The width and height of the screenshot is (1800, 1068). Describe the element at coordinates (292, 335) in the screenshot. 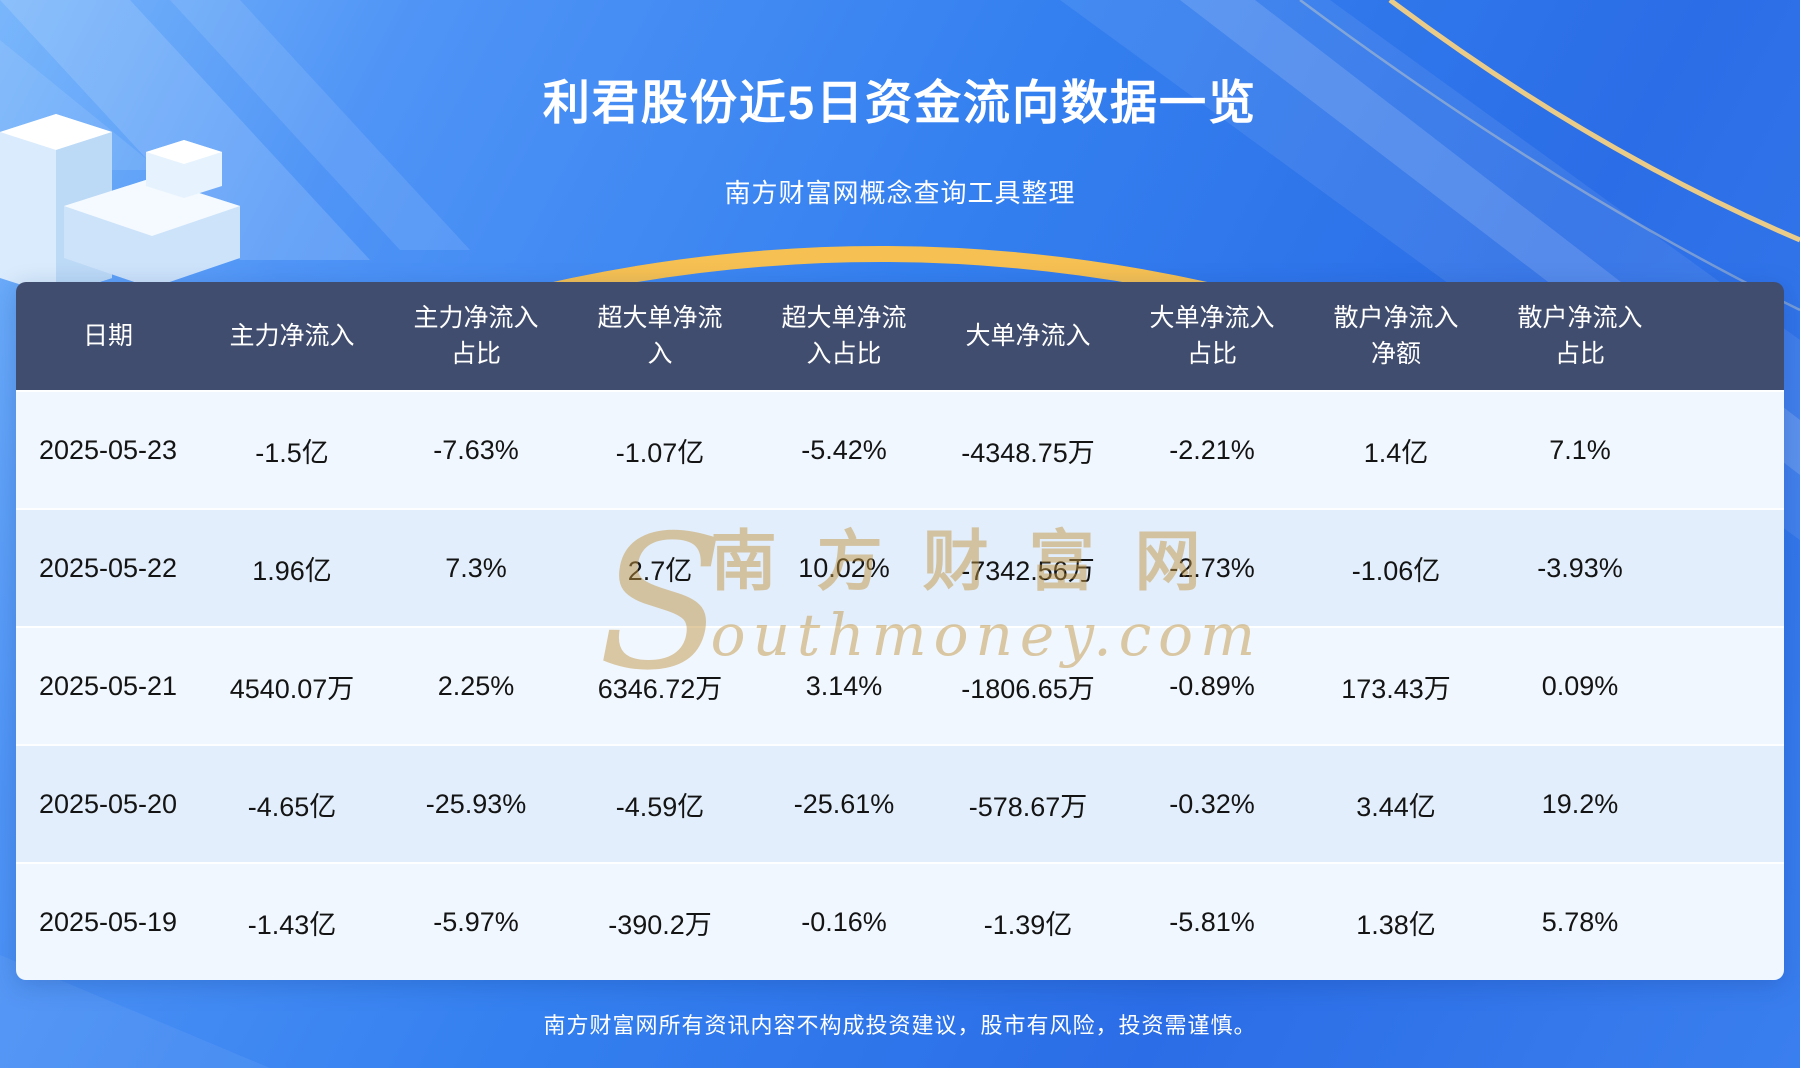

I see `column-header: 主力净流入` at that location.